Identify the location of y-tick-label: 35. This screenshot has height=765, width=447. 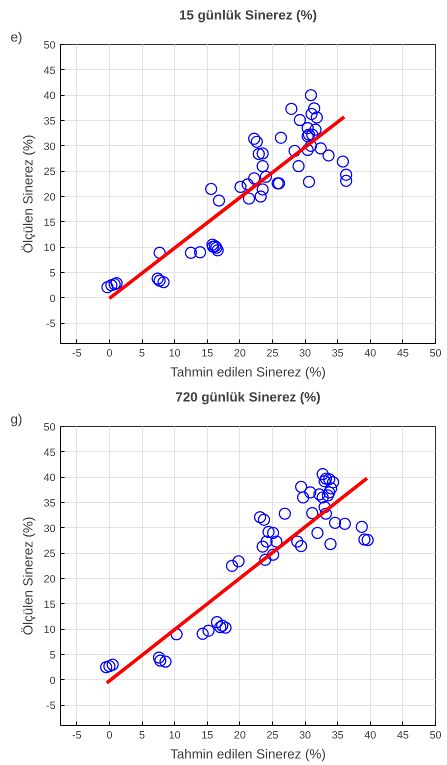
(50, 122).